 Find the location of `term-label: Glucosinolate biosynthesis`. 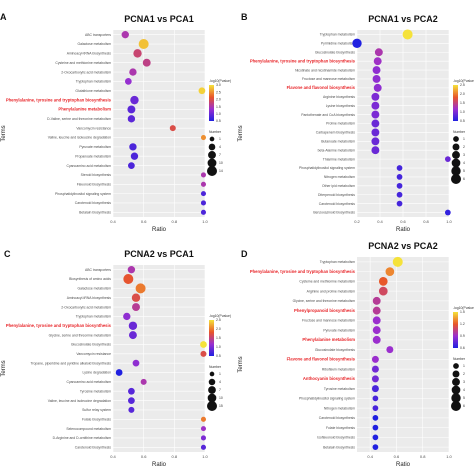

term-label: Glucosinolate biosynthesis is located at coordinates (335, 52).